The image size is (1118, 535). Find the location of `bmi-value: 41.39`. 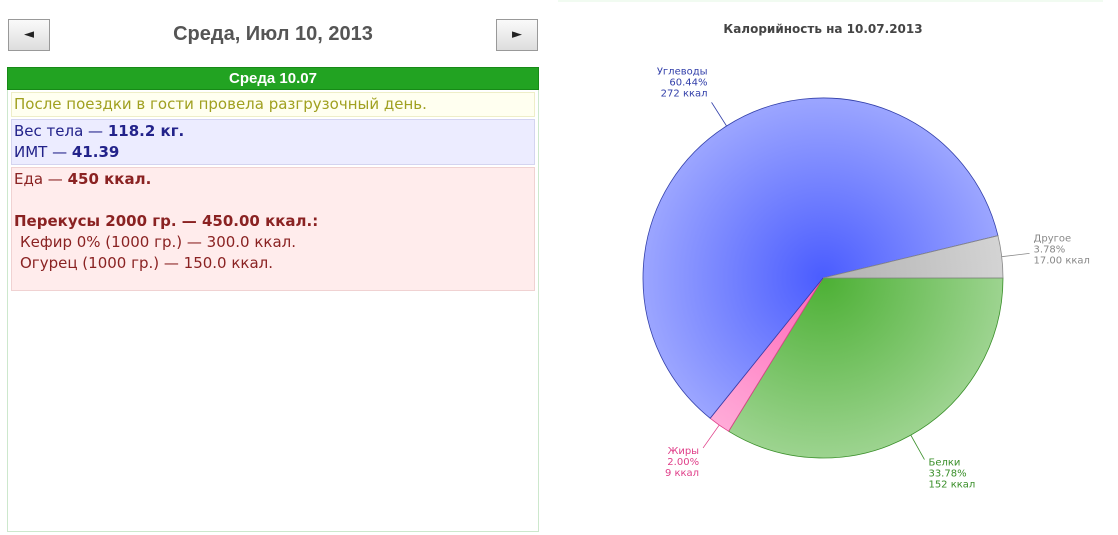

bmi-value: 41.39 is located at coordinates (95, 152).